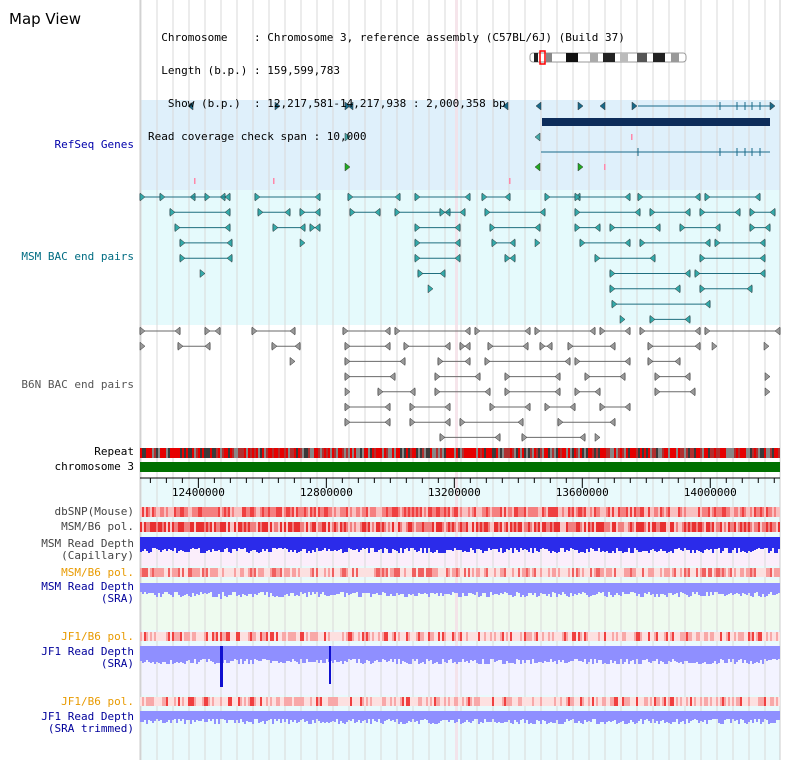 The height and width of the screenshot is (760, 800). I want to click on track-label-msm-b6-pol-2: MSM/B6 pol., so click(97, 572).